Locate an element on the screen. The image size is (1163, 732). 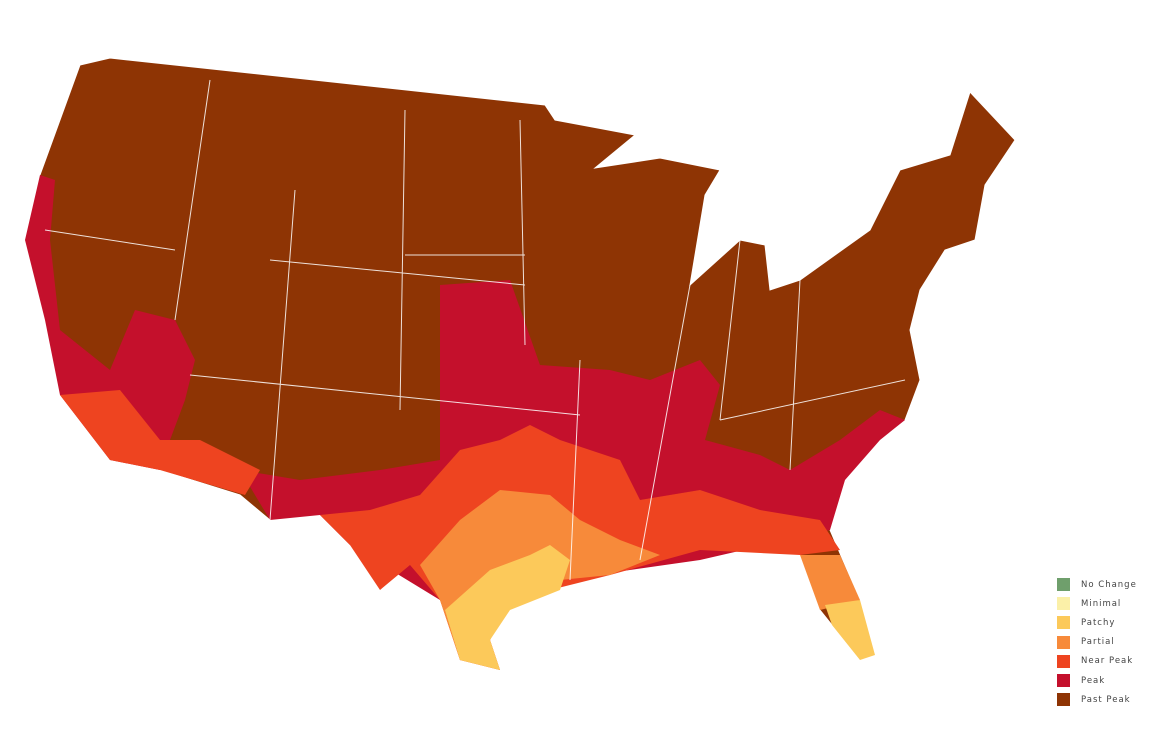
legend-item: Past Peak is located at coordinates (1097, 699).